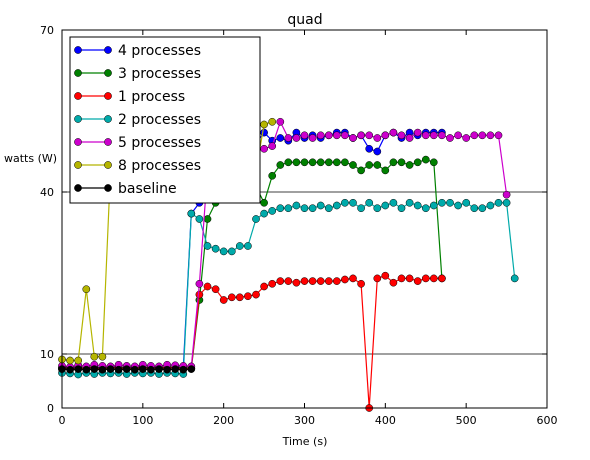 This screenshot has height=460, width=590. Describe the element at coordinates (142, 420) in the screenshot. I see `x-tick-label-1: 100` at that location.